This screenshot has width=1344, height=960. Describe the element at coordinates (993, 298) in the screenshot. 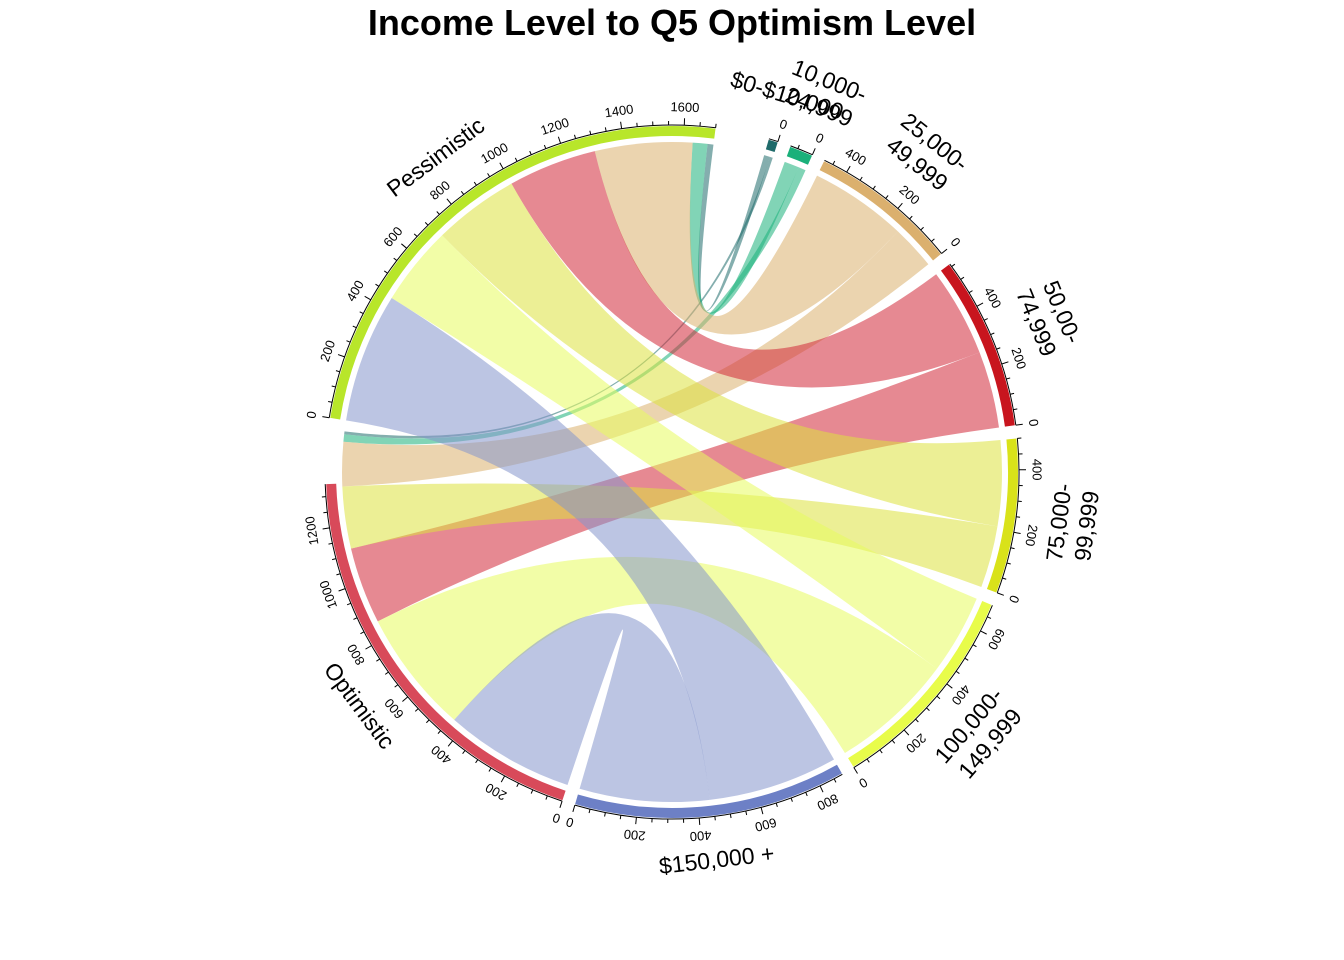

I see `tick-label-50k-400: 400` at that location.